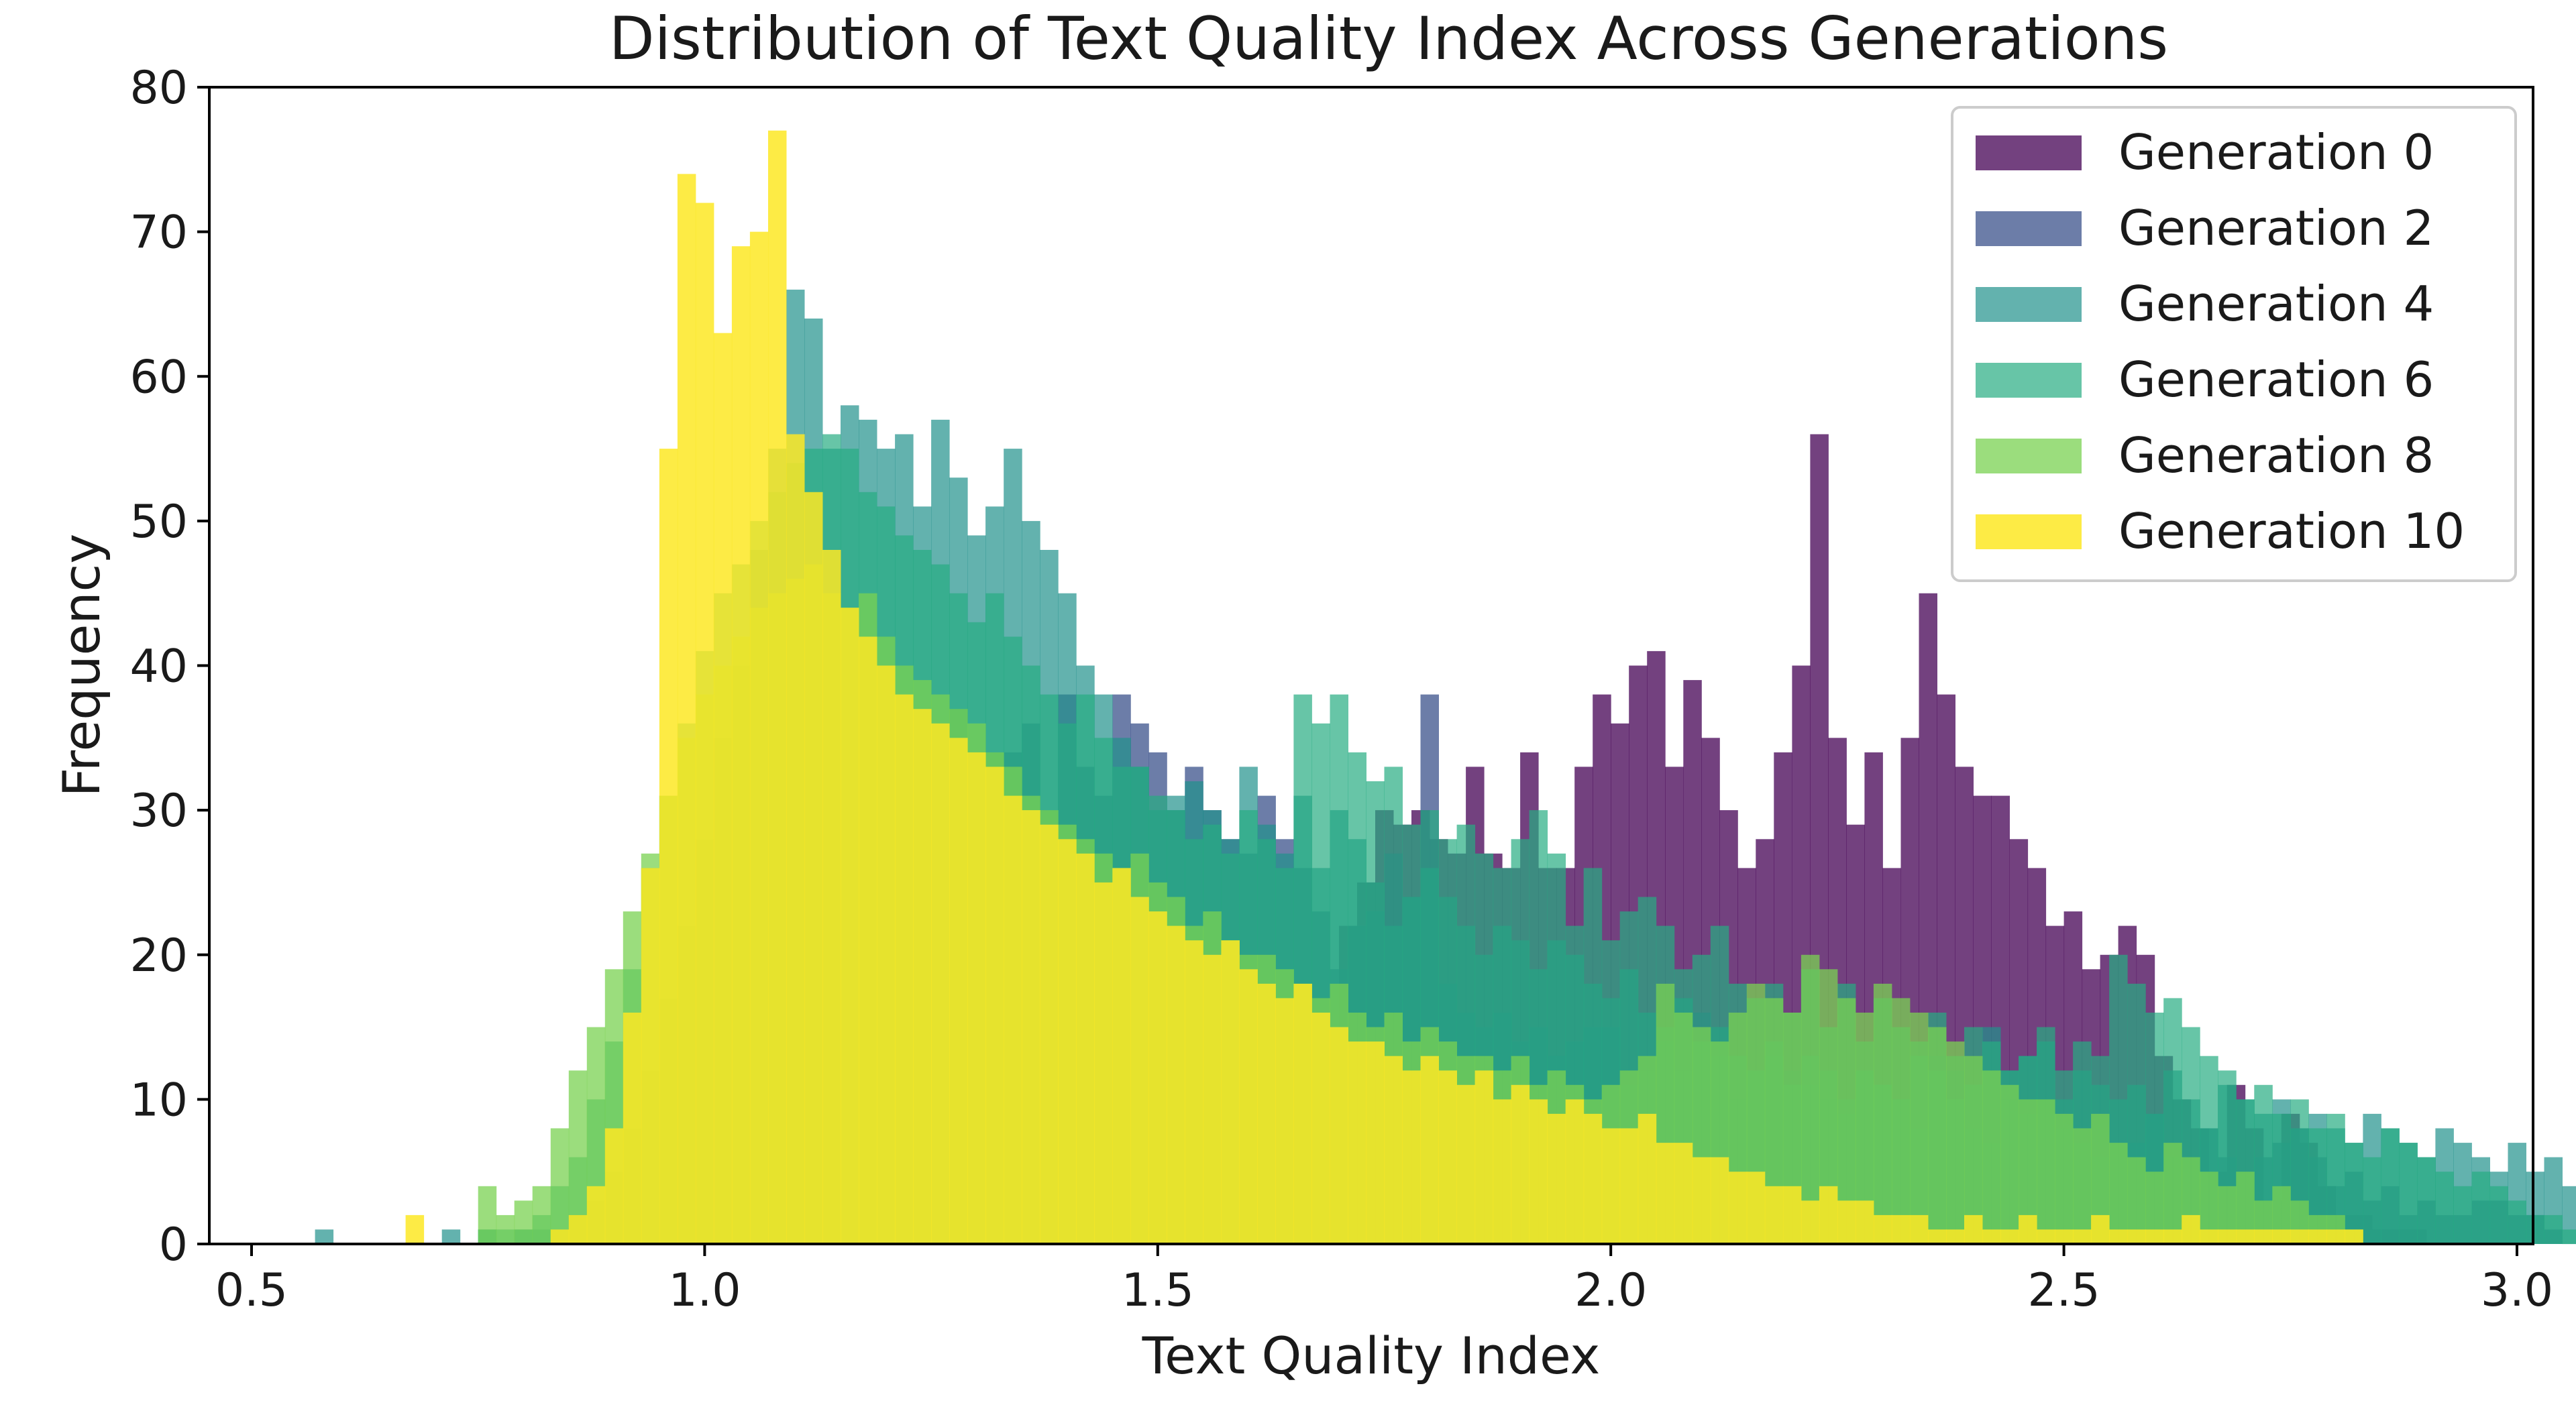 The image size is (2576, 1417). I want to click on x-axis: 0.5 1.0 1.5 2.0 2.5 3.0, so click(1384, 1280).